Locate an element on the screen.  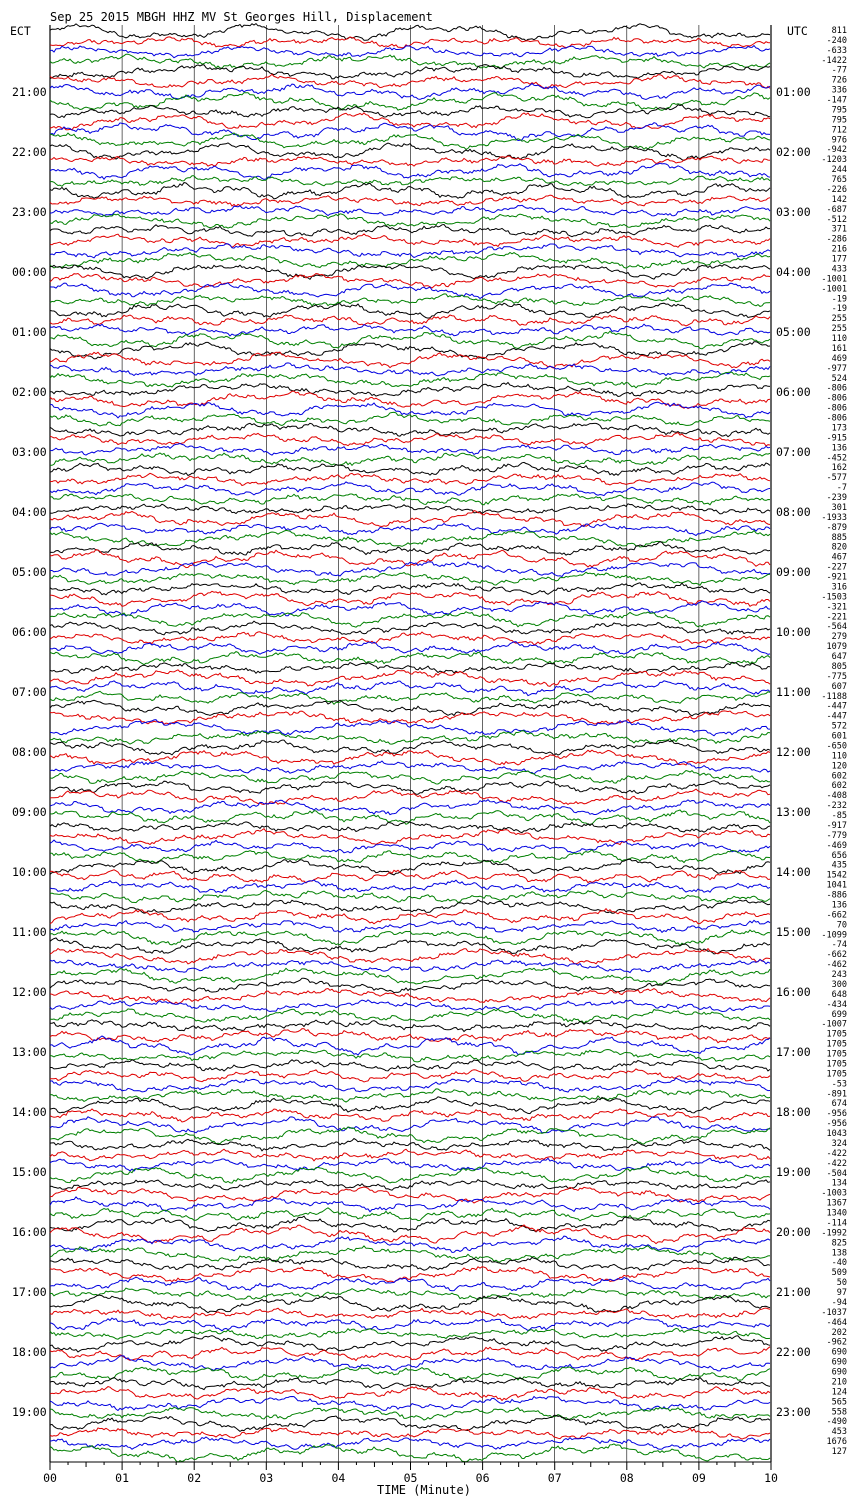
right-hour-label: 21:00 is located at coordinates (793, 1292).